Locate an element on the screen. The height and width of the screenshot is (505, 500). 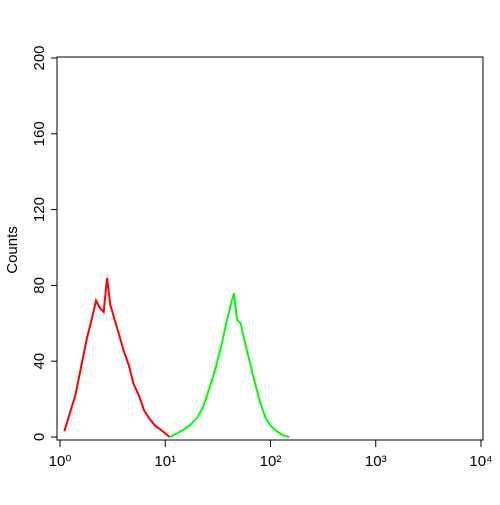
y-tick-label: 40 is located at coordinates (39, 361).